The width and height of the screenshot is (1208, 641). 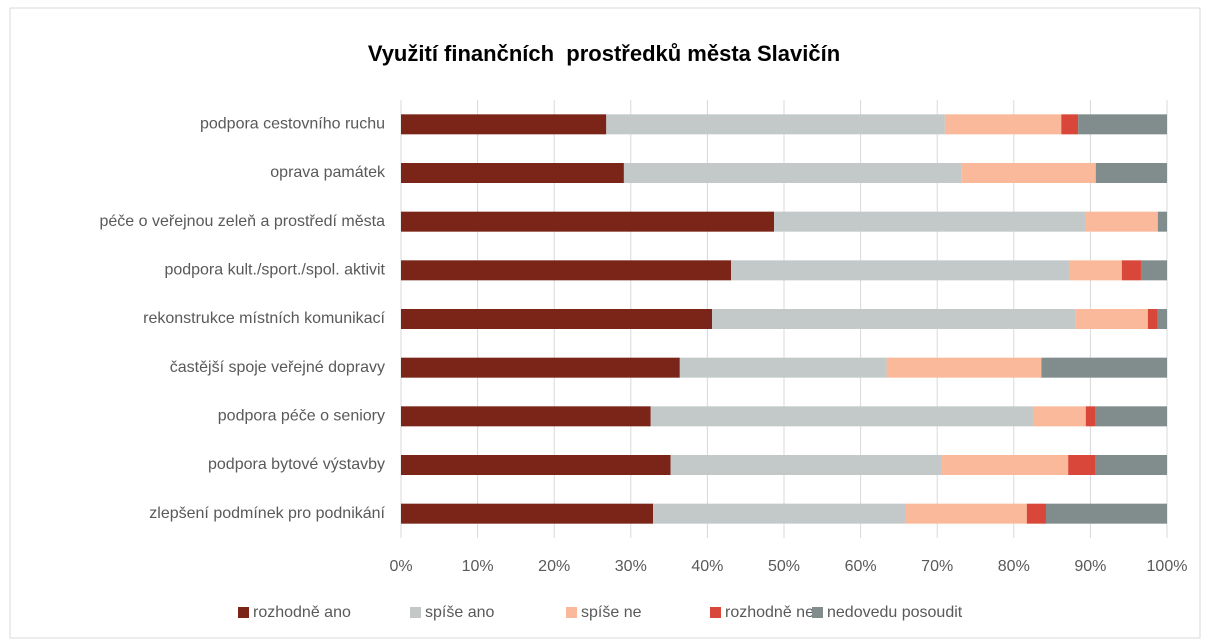 What do you see at coordinates (554, 566) in the screenshot?
I see `x-tick-label: 20%` at bounding box center [554, 566].